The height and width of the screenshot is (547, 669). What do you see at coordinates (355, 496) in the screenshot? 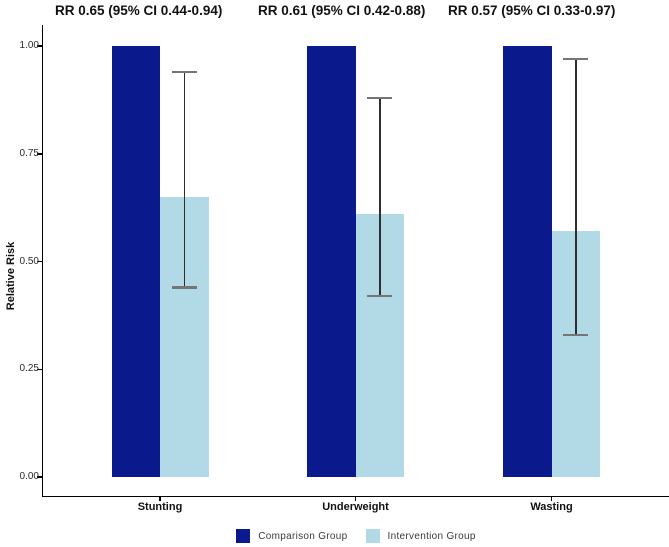
I see `x-axis-line` at bounding box center [355, 496].